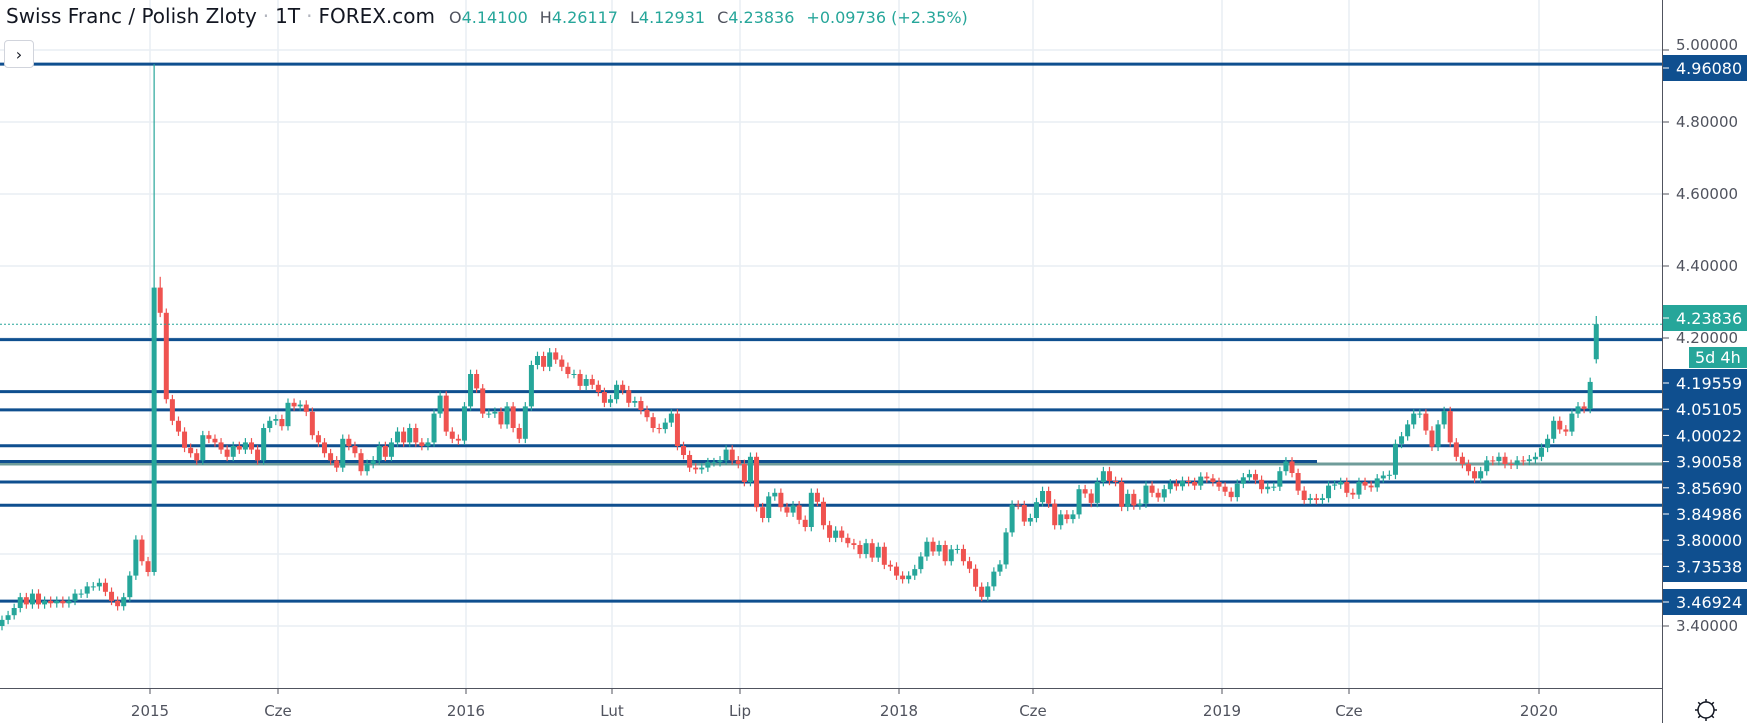 The width and height of the screenshot is (1747, 723). I want to click on level-label: 3.46924, so click(1709, 602).